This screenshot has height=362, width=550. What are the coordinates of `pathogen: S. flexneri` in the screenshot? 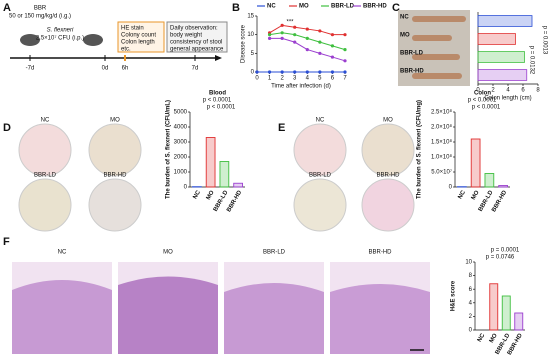 It's located at (60, 31).